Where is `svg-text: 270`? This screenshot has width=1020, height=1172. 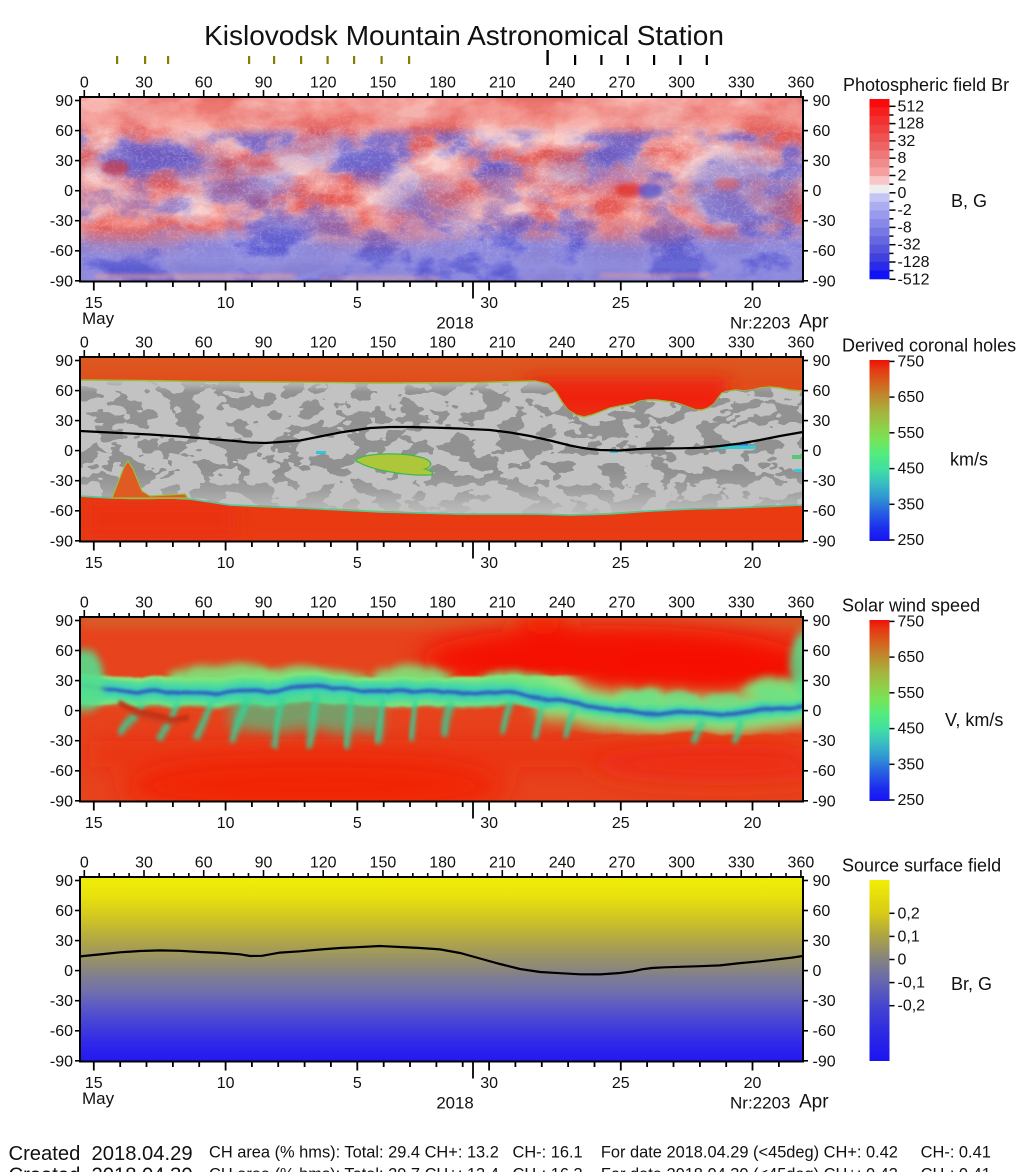
svg-text: 270 is located at coordinates (621, 603).